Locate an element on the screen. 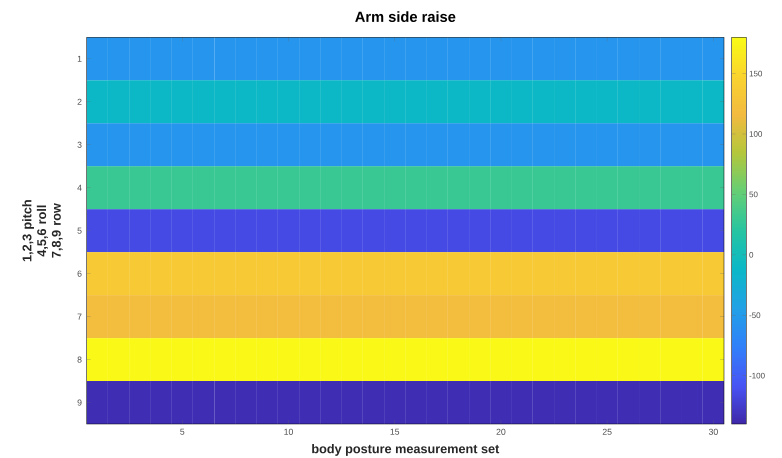  x-tick-label: 20 is located at coordinates (501, 431).